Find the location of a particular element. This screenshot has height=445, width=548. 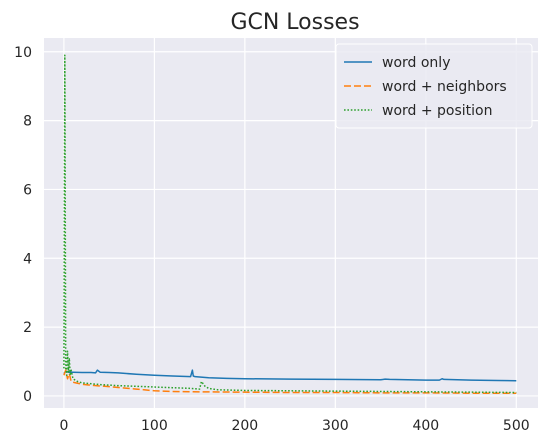

y-tick-label-1: 2 is located at coordinates (27, 328).